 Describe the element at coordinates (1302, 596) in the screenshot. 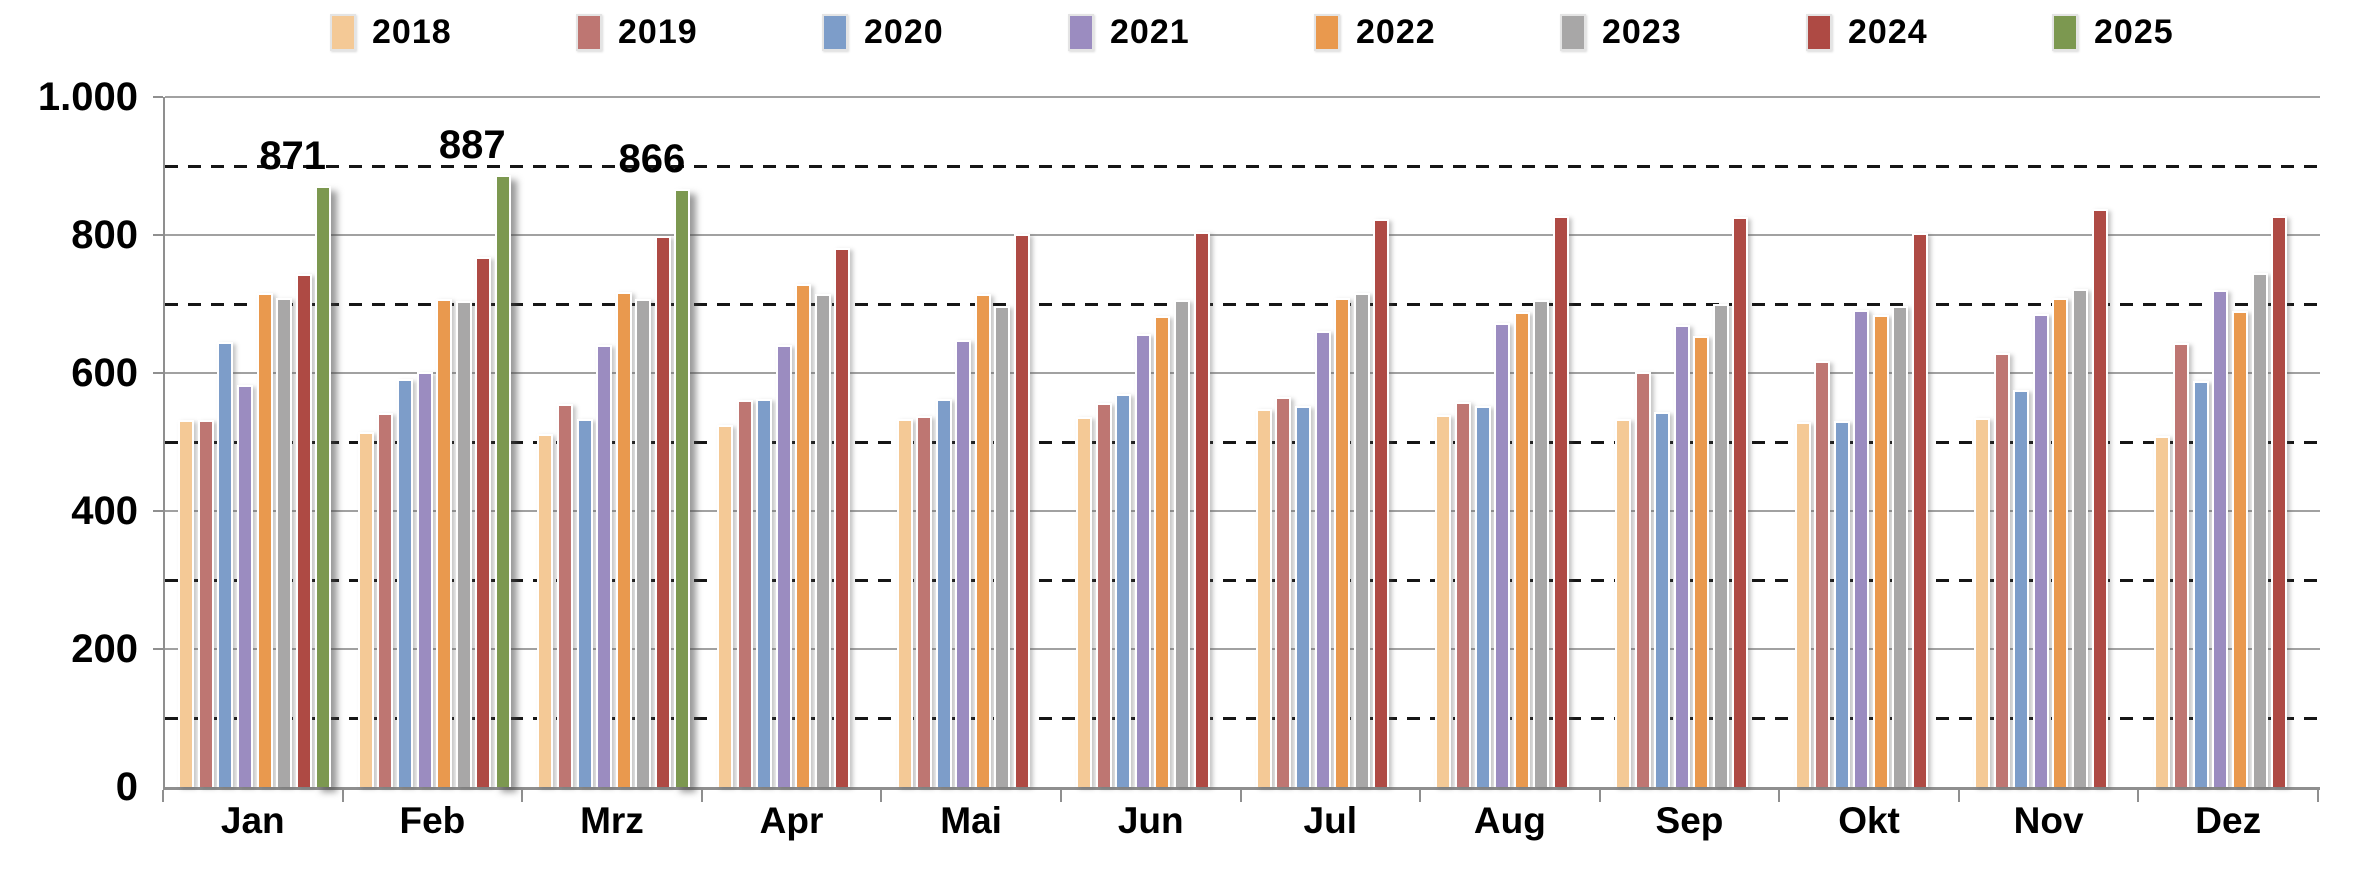

I see `bar-2020-Jul` at that location.